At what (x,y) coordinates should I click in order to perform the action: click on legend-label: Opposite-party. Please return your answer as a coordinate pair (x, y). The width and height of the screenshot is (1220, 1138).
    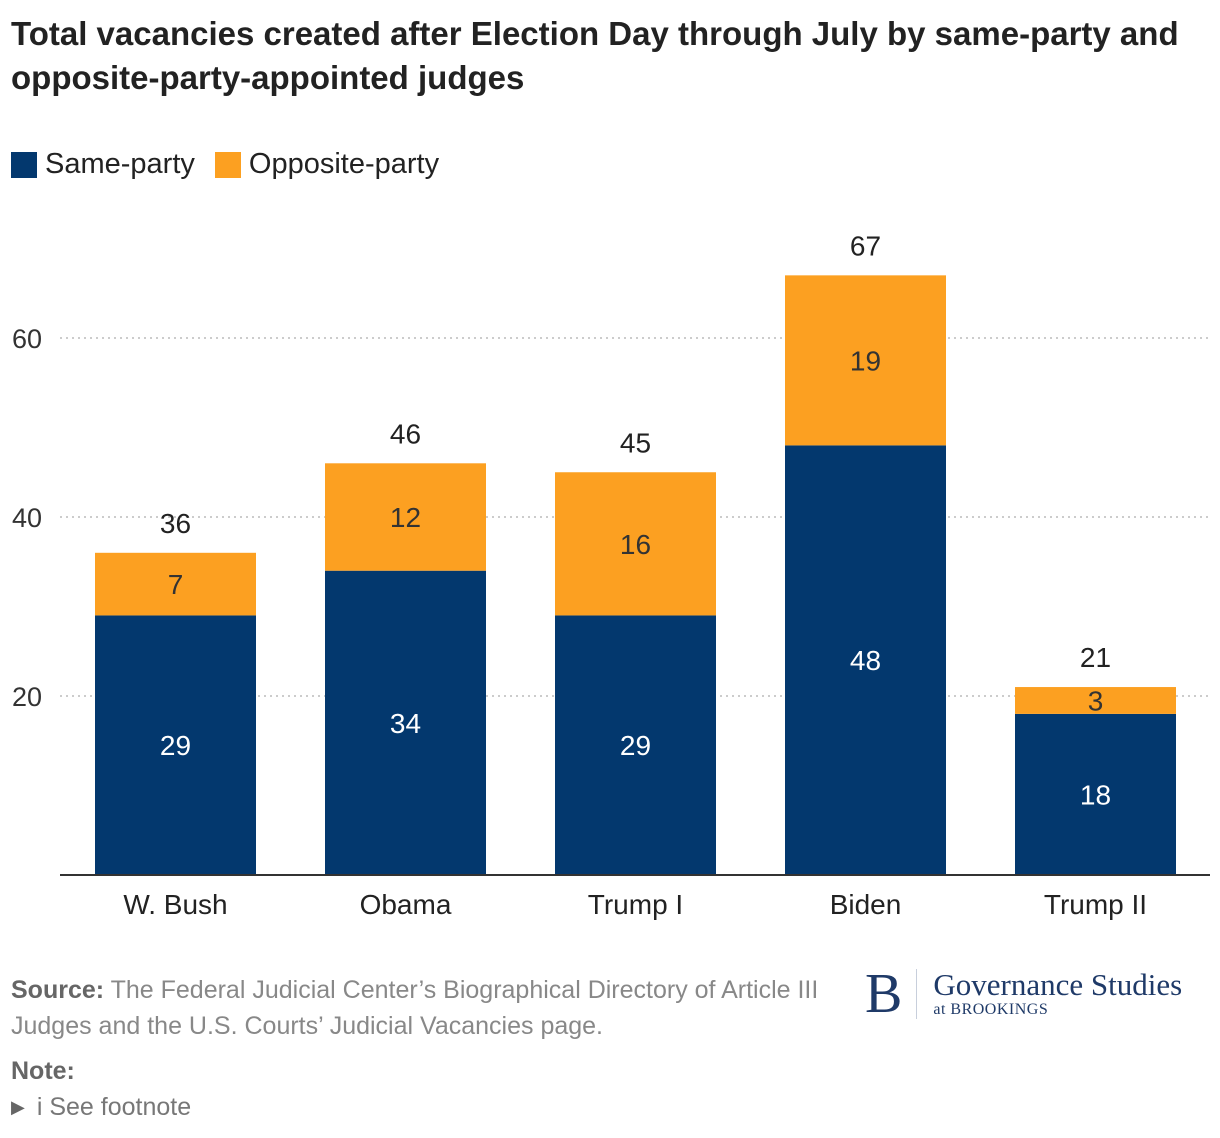
    Looking at the image, I should click on (344, 164).